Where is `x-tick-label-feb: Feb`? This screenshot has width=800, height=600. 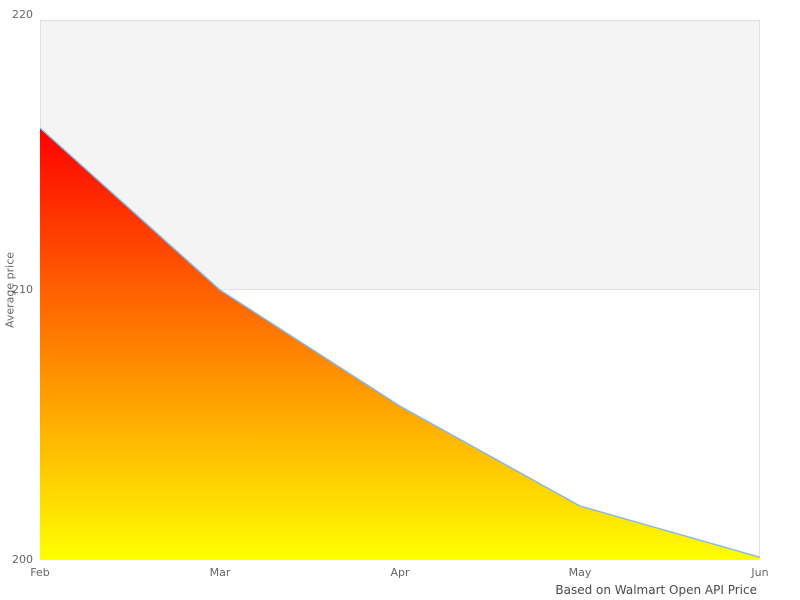
x-tick-label-feb: Feb is located at coordinates (40, 572).